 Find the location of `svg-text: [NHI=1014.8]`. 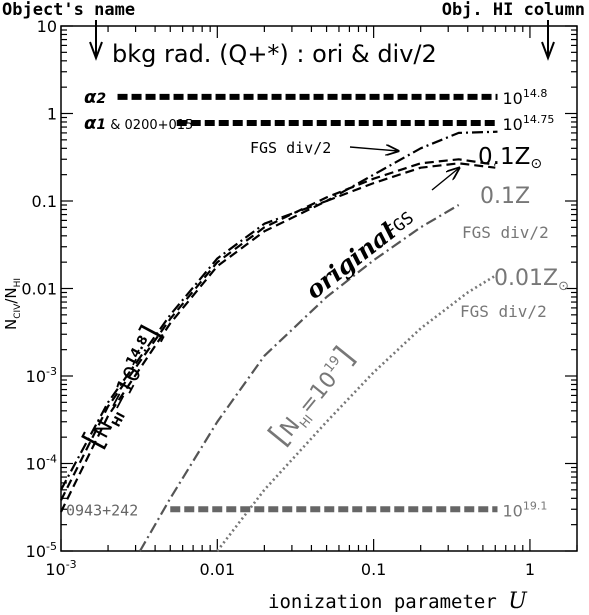

svg-text: [NHI=1014.8] is located at coordinates (123, 387).